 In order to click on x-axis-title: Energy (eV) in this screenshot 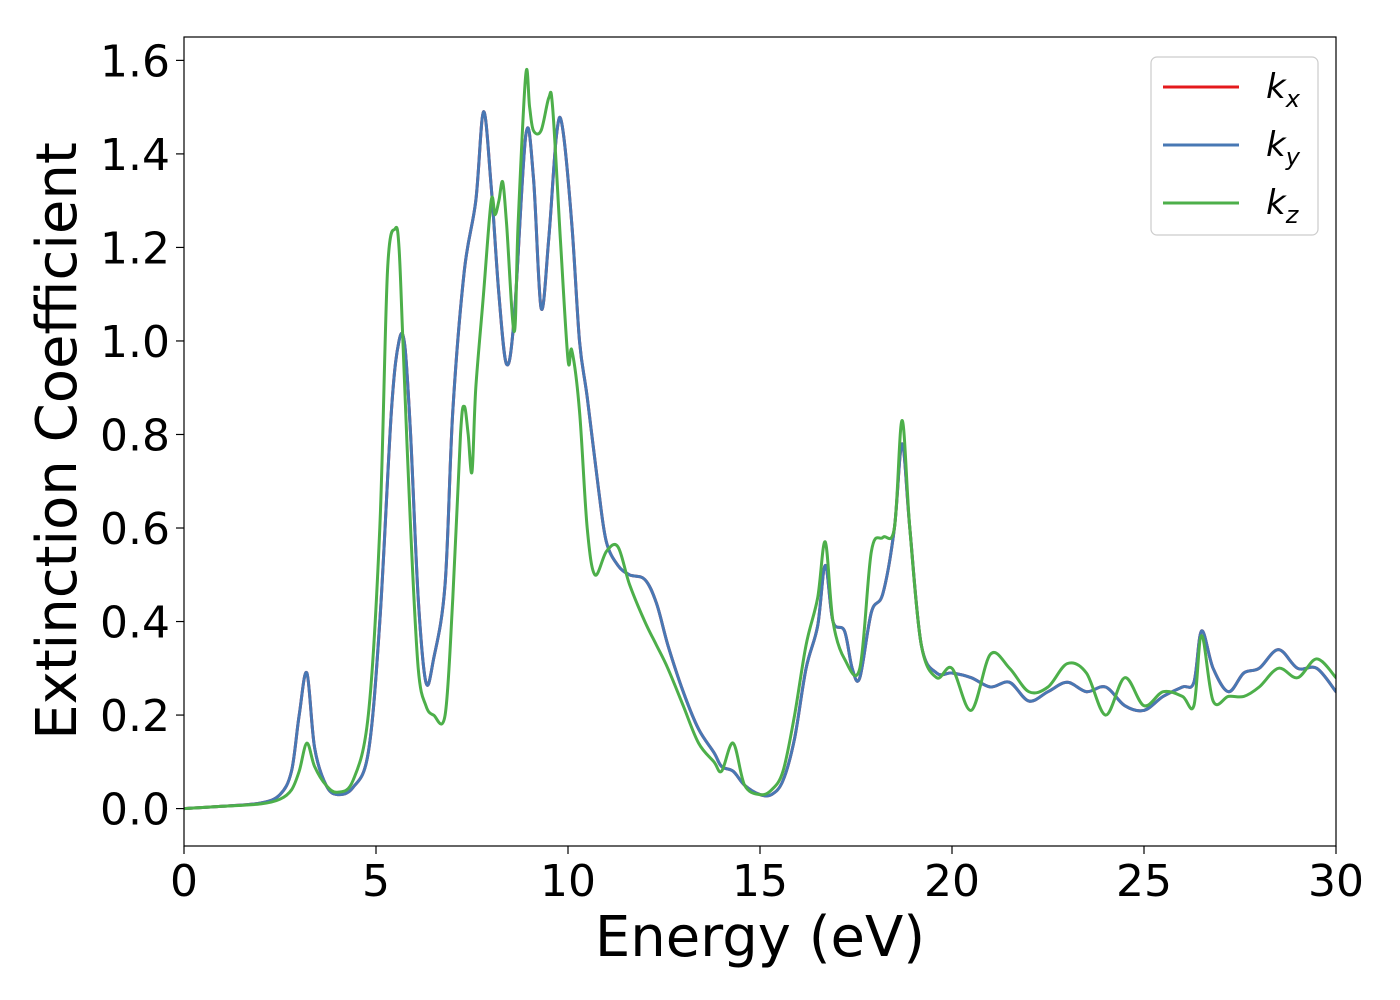, I will do `click(760, 937)`.